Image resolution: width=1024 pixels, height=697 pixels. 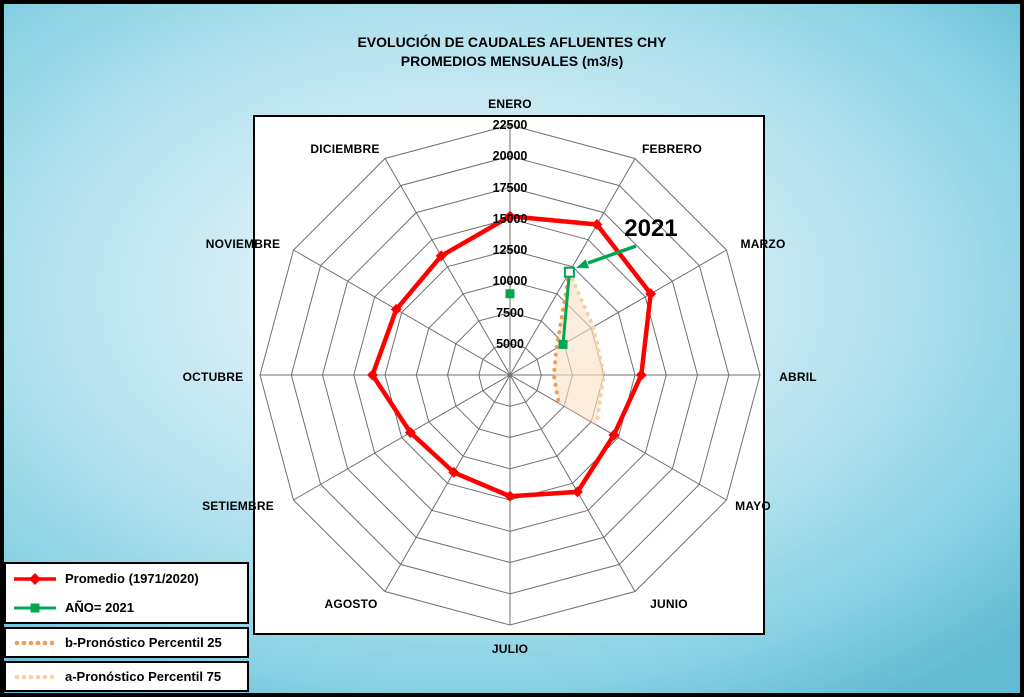 I want to click on legend-item-ano-2021: AÑO= 2021, so click(x=126, y=607).